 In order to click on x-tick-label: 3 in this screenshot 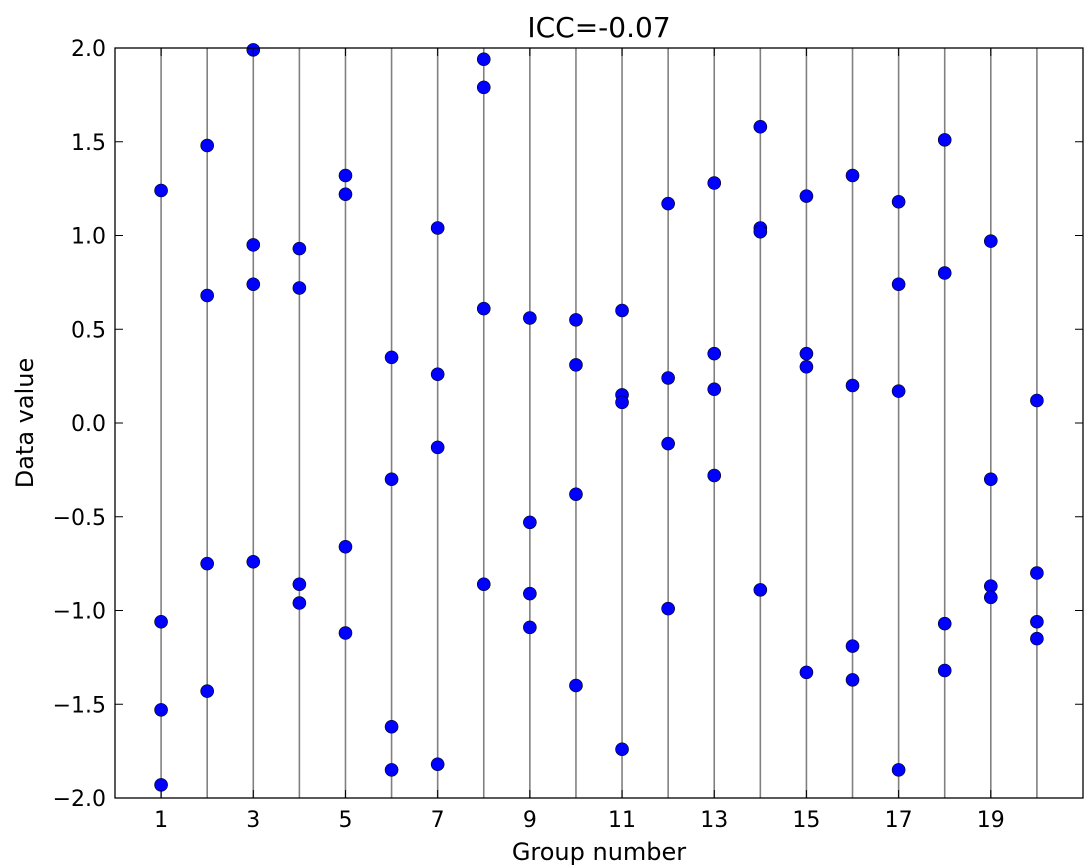, I will do `click(253, 820)`.